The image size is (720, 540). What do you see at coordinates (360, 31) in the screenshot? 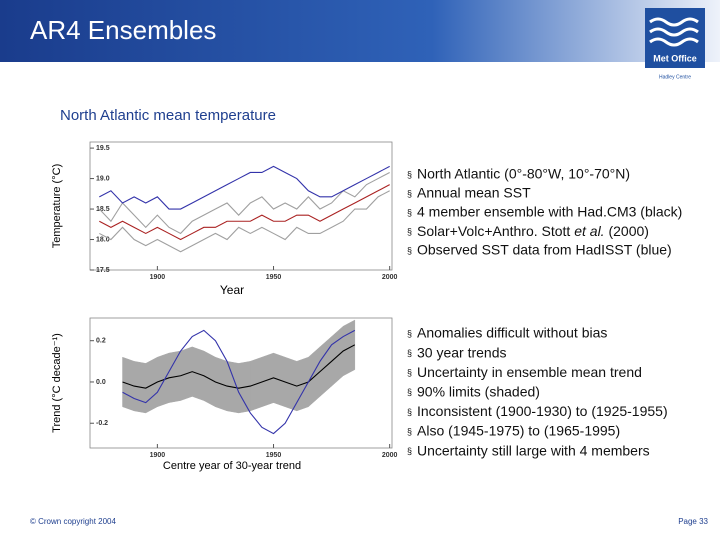
I see `header-banner` at bounding box center [360, 31].